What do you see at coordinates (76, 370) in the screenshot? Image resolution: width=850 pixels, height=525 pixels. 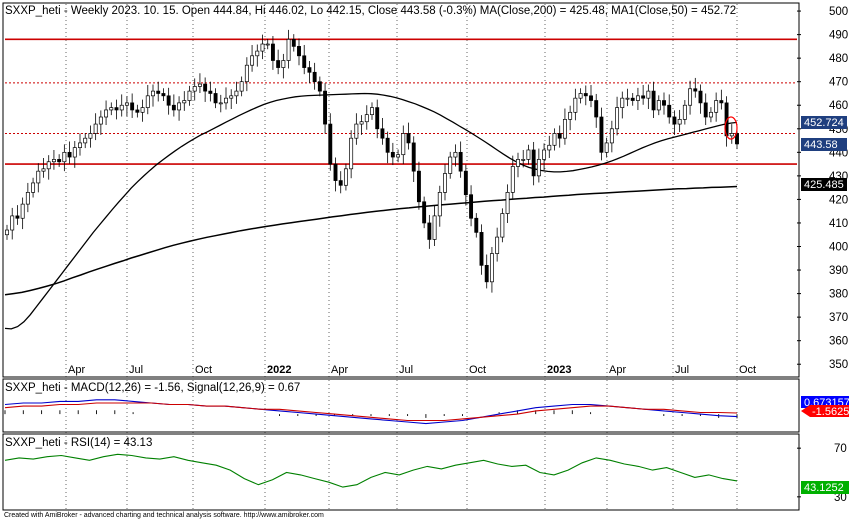 I see `x-tick-label: Apr` at bounding box center [76, 370].